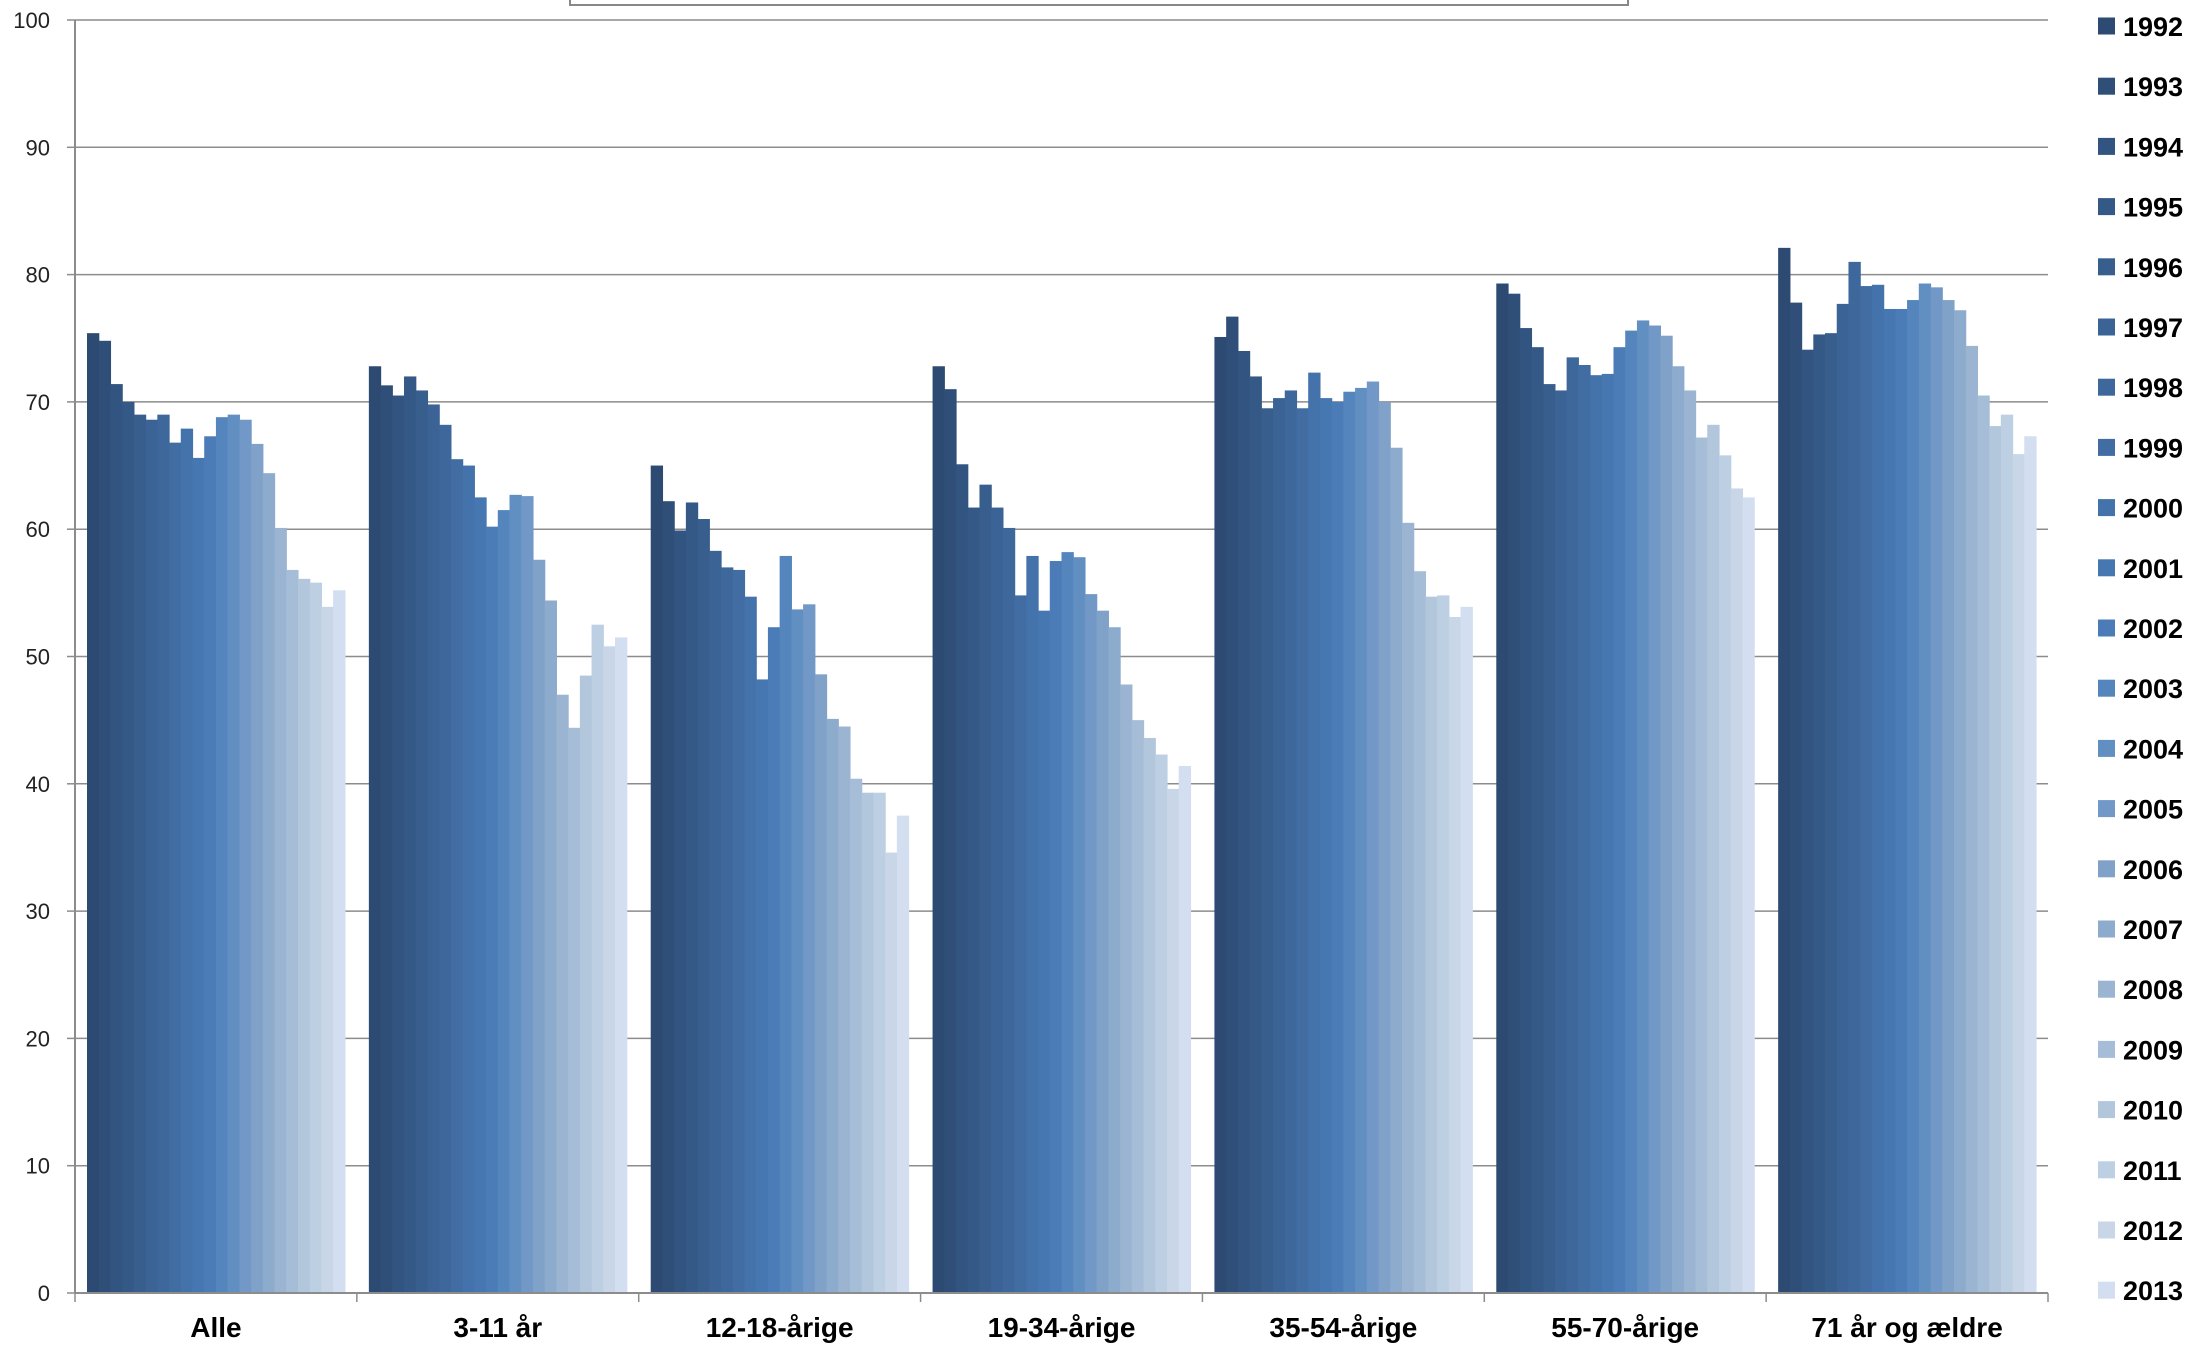 The height and width of the screenshot is (1349, 2186). Describe the element at coordinates (2152, 1171) in the screenshot. I see `legend-label: 2011` at that location.